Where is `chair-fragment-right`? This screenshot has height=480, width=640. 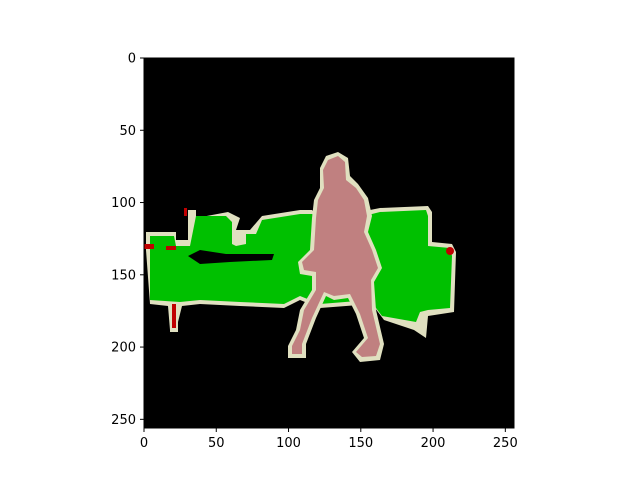
chair-fragment-right is located at coordinates (450, 251).